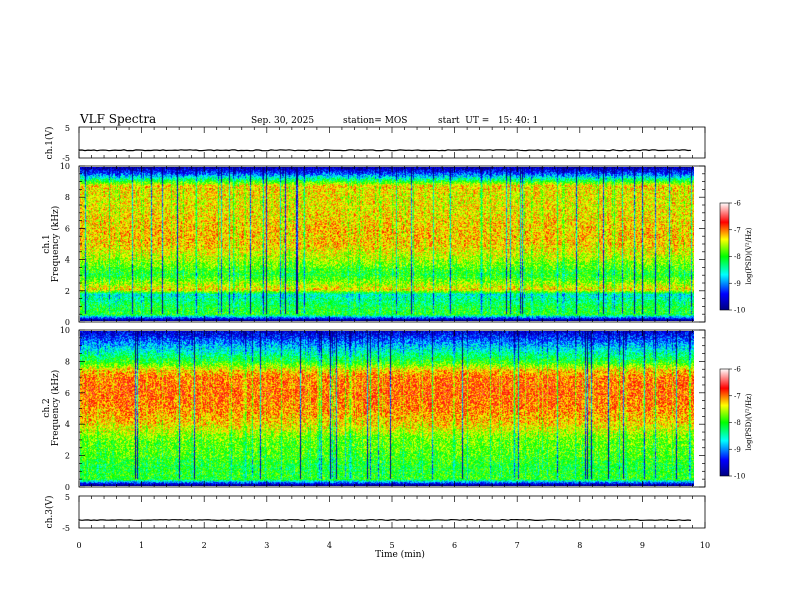 Image resolution: width=792 pixels, height=612 pixels. I want to click on ch1-colorbar-label: log(PSD)(V²/Hz), so click(749, 255).